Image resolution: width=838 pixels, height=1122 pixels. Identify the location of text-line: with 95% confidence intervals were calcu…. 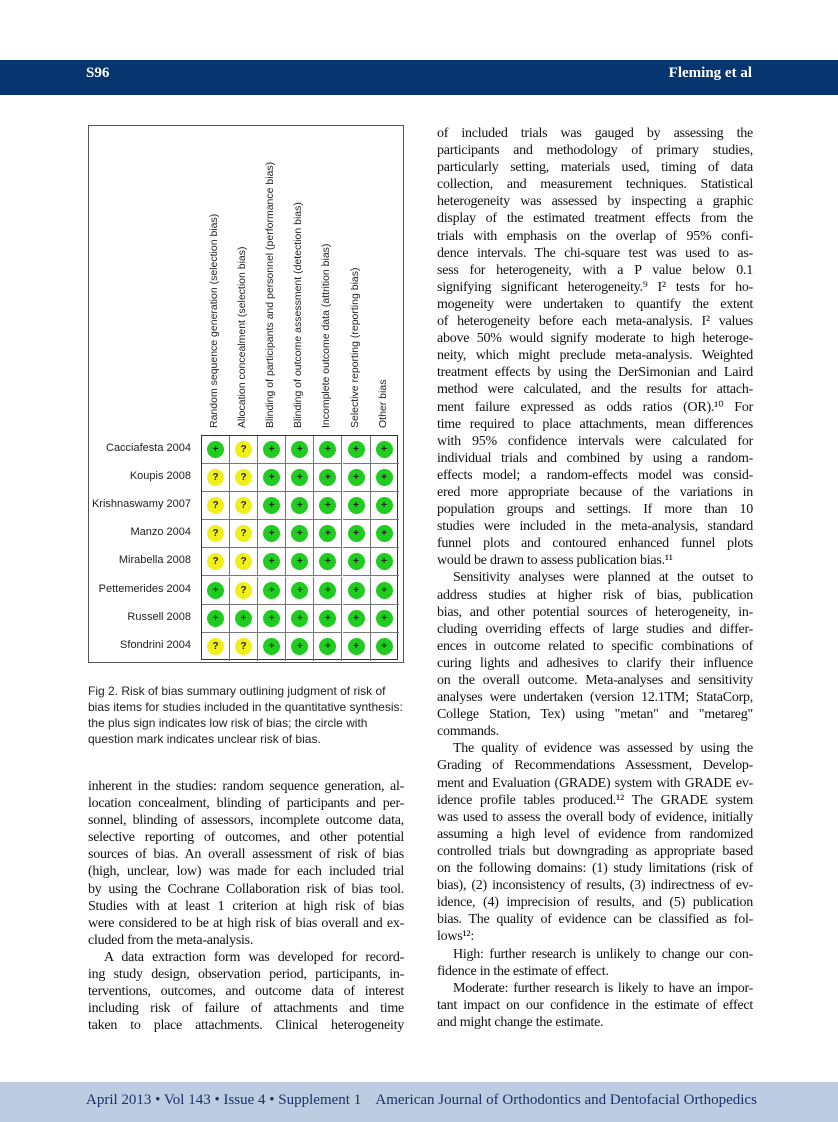
(595, 441).